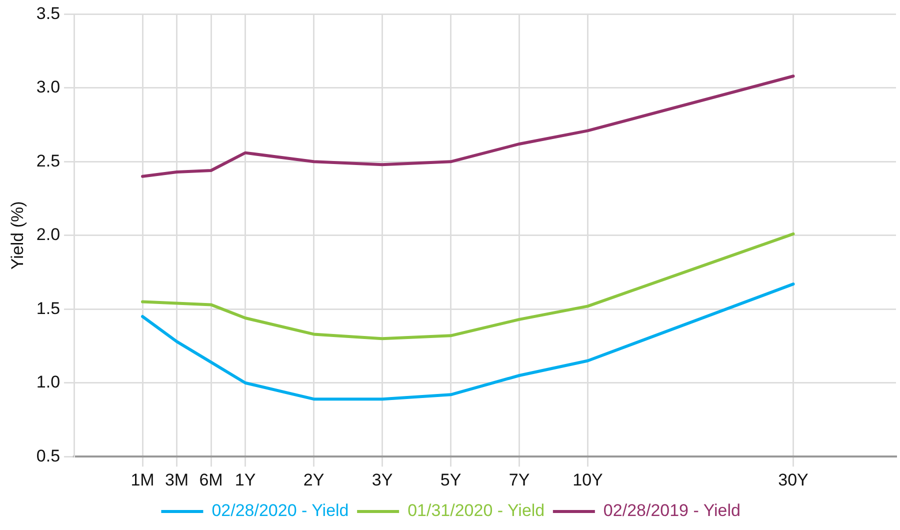  What do you see at coordinates (48, 234) in the screenshot?
I see `y-tick-label: 2.0` at bounding box center [48, 234].